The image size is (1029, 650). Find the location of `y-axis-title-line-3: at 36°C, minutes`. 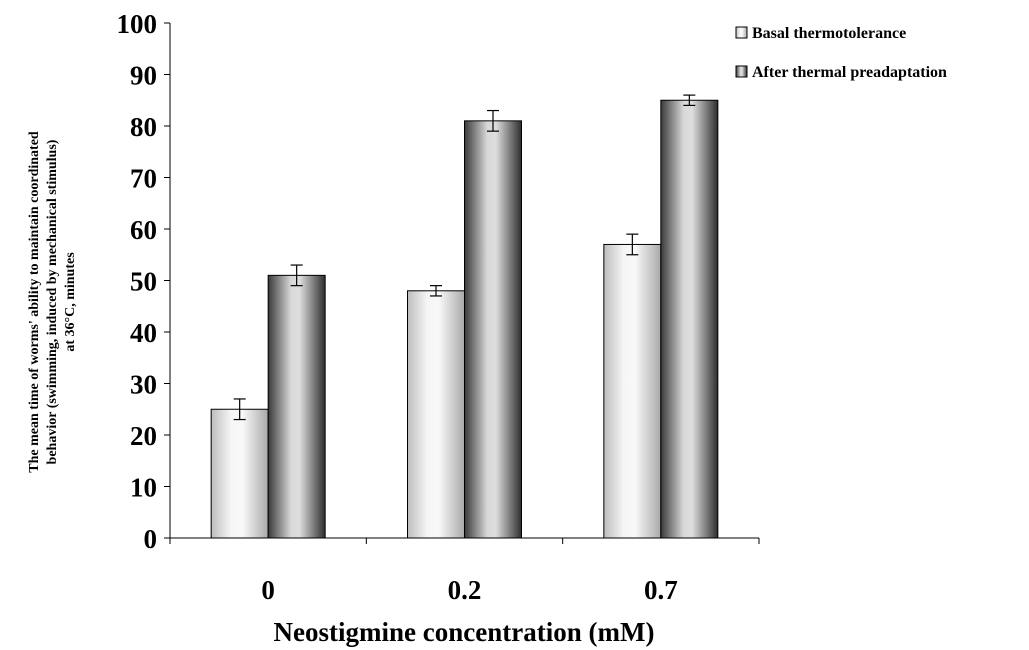

y-axis-title-line-3: at 36°C, minutes is located at coordinates (70, 302).